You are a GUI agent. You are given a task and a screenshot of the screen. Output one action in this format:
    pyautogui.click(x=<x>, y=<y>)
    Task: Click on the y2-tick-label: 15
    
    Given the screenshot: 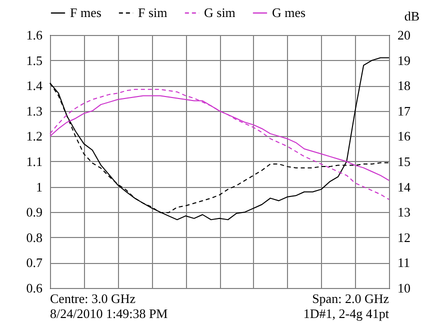 What is the action you would take?
    pyautogui.click(x=404, y=161)
    